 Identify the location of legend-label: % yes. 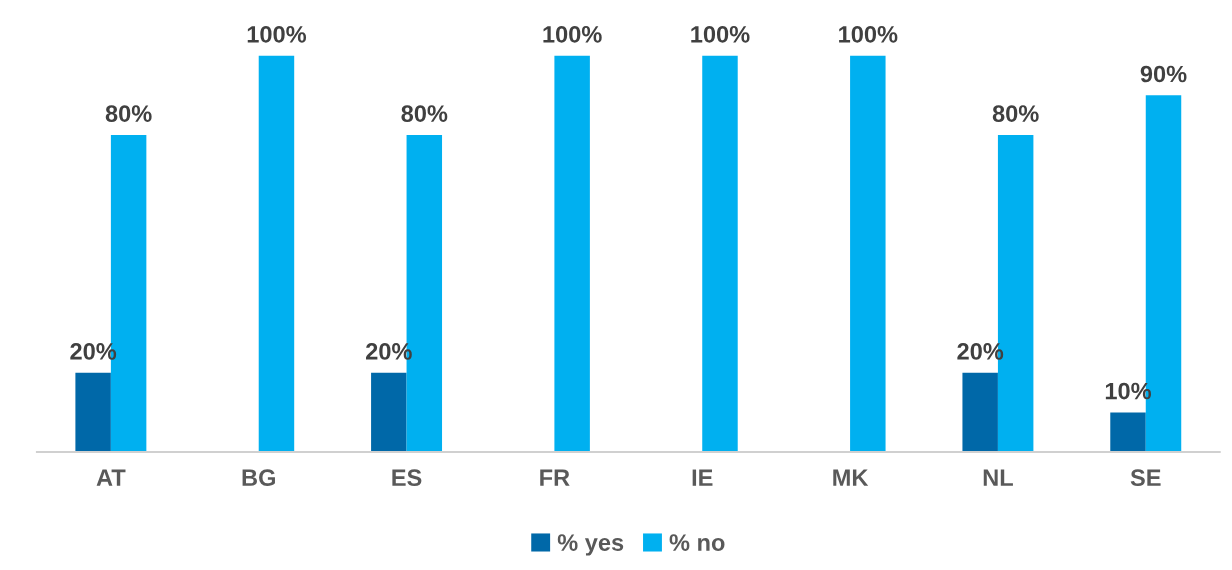
(590, 545).